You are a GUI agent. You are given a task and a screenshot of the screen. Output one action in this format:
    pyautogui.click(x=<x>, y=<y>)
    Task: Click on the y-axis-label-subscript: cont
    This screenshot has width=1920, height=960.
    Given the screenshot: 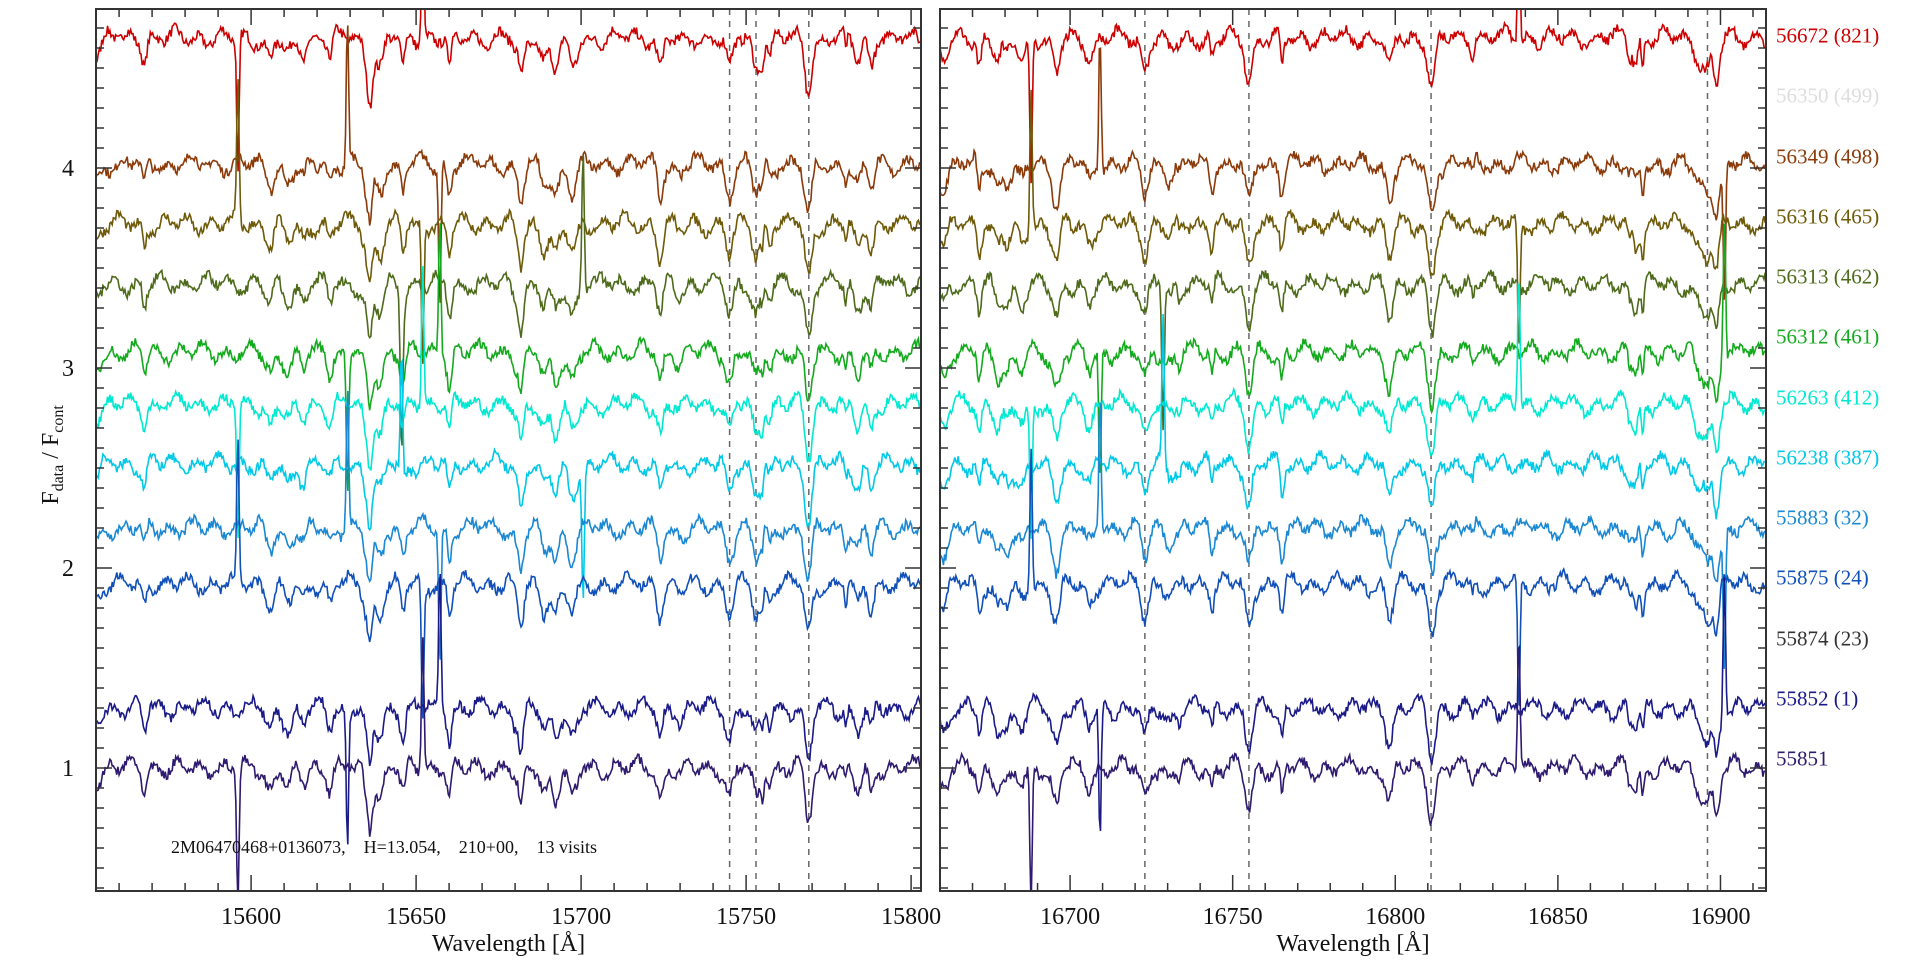 What is the action you would take?
    pyautogui.click(x=58, y=419)
    